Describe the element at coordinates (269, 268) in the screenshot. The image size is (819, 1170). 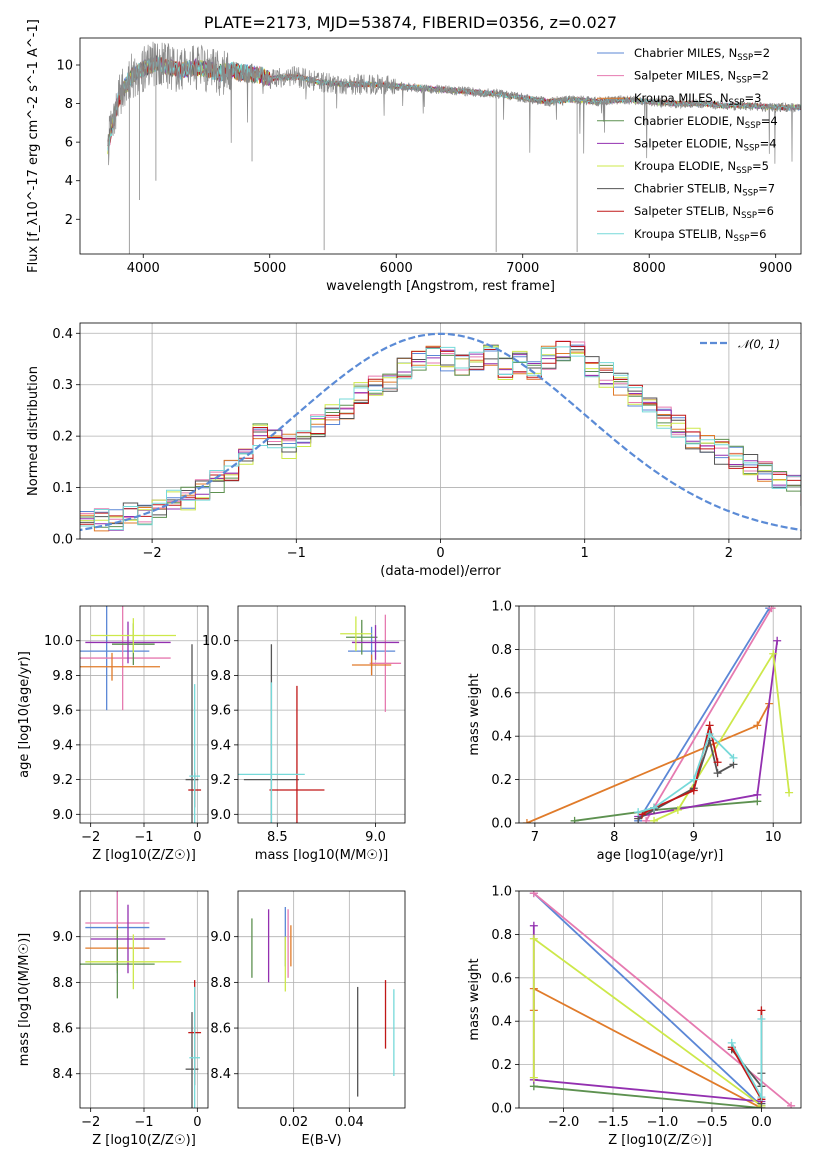
I see `x-tick-label: 5000` at that location.